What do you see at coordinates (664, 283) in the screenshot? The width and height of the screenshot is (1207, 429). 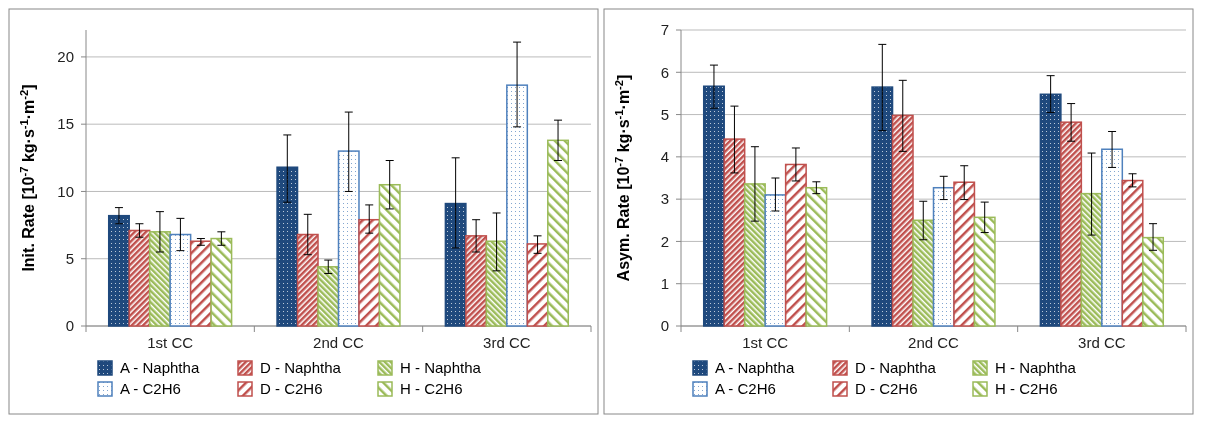 I see `y-tick-label: 1` at bounding box center [664, 283].